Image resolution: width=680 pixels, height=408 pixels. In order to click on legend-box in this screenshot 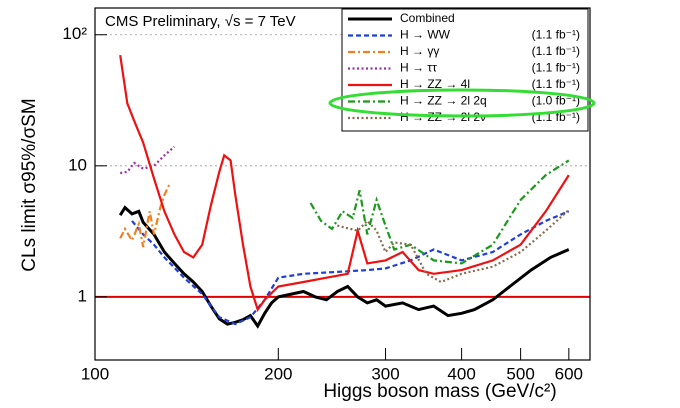, I will do `click(465, 70)`.